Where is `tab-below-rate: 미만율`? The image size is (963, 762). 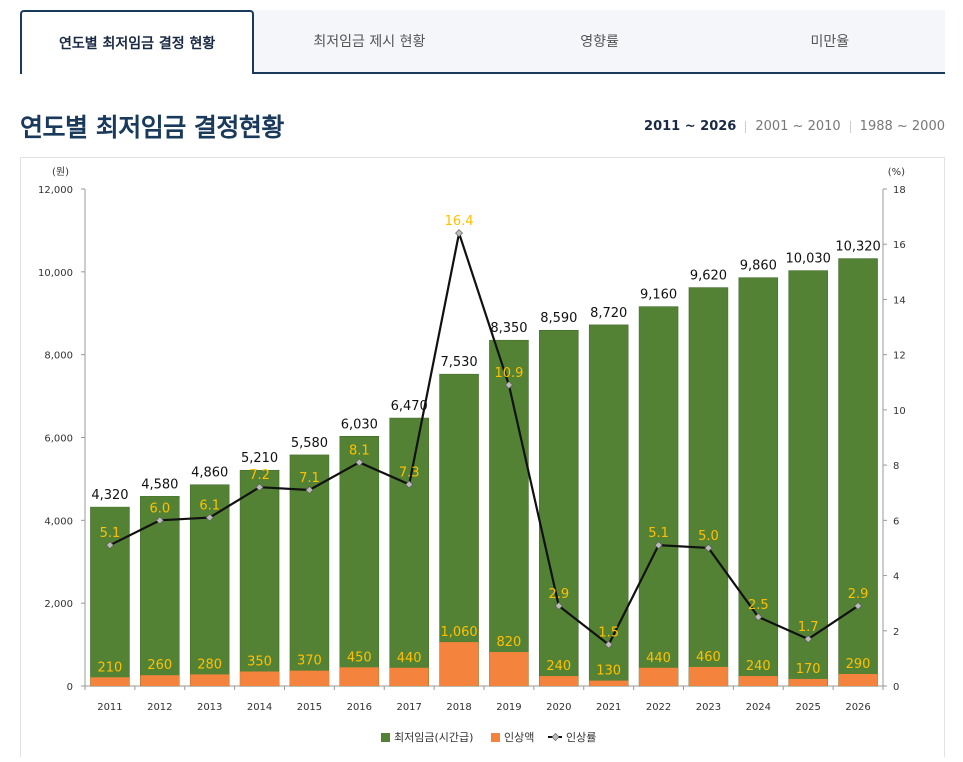
tab-below-rate: 미만율 is located at coordinates (830, 42).